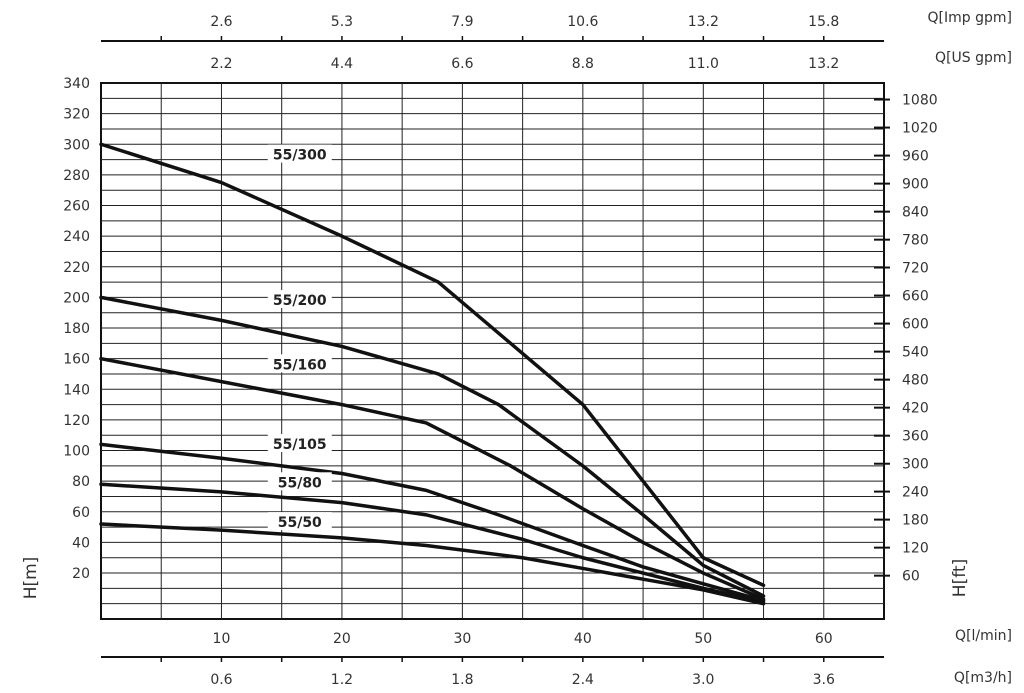  I want to click on top-imp-tick-label: 7.9, so click(462, 22).